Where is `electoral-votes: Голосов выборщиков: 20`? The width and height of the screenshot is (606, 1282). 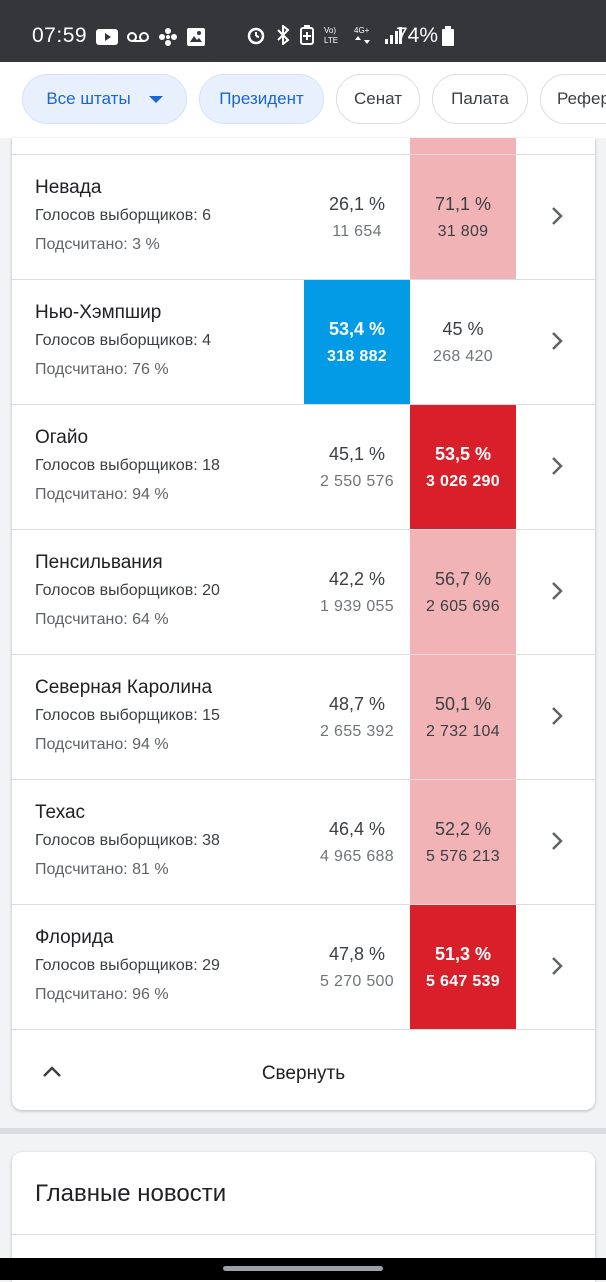 electoral-votes: Голосов выборщиков: 20 is located at coordinates (127, 590).